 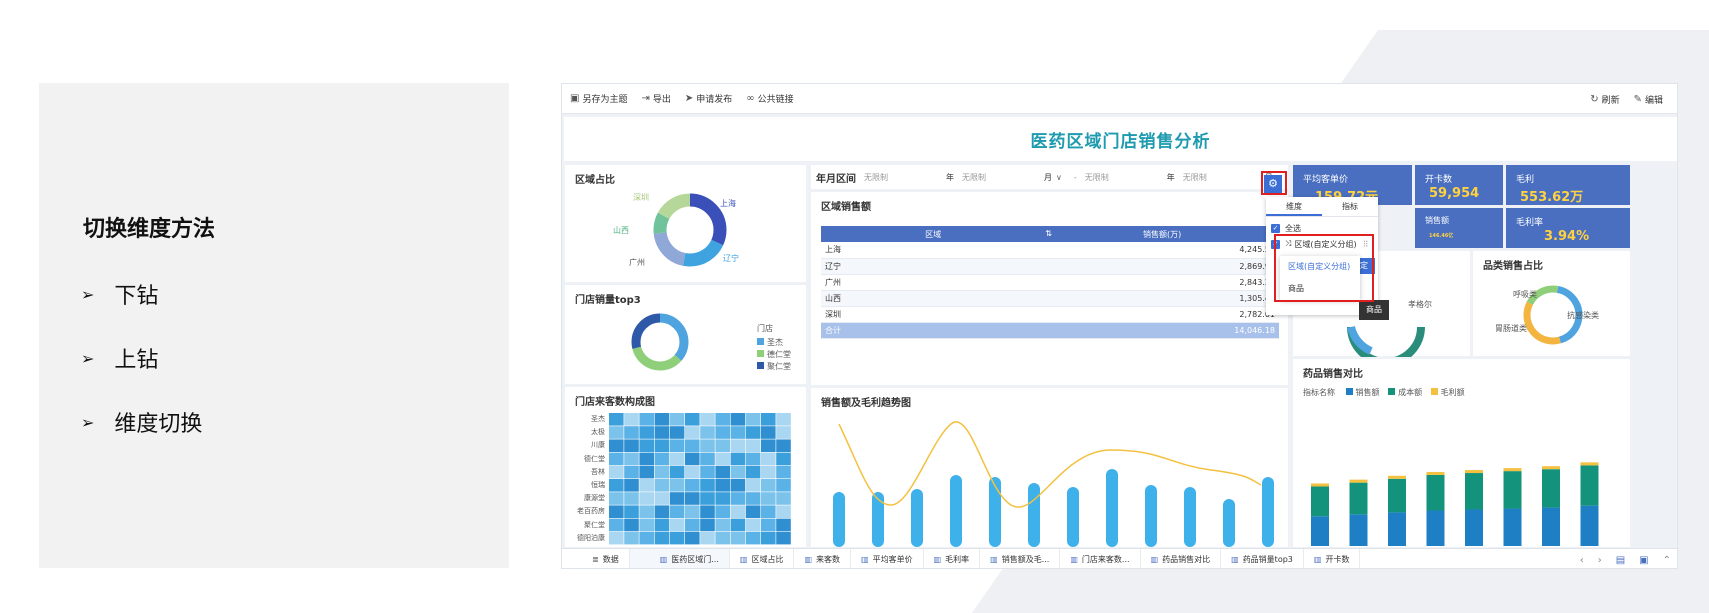 What do you see at coordinates (1275, 228) in the screenshot?
I see `checkbox-checked-icon: ✓` at bounding box center [1275, 228].